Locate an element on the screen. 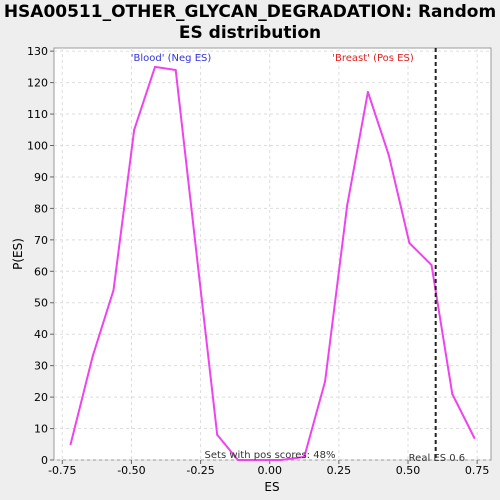  y-tick-label: 70 is located at coordinates (41, 240).